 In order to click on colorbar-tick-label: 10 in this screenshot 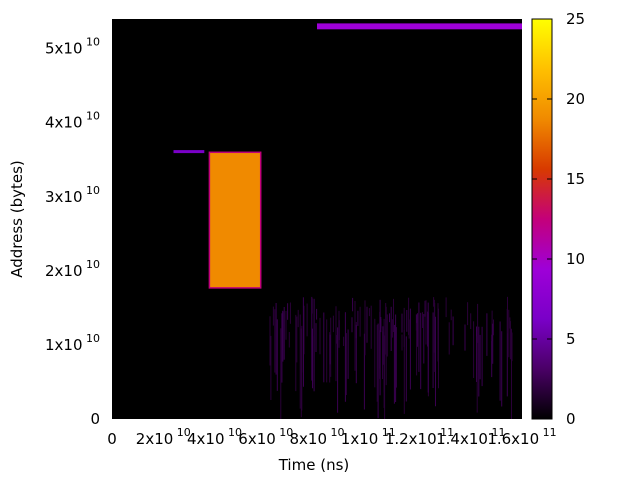, I will do `click(575, 259)`.